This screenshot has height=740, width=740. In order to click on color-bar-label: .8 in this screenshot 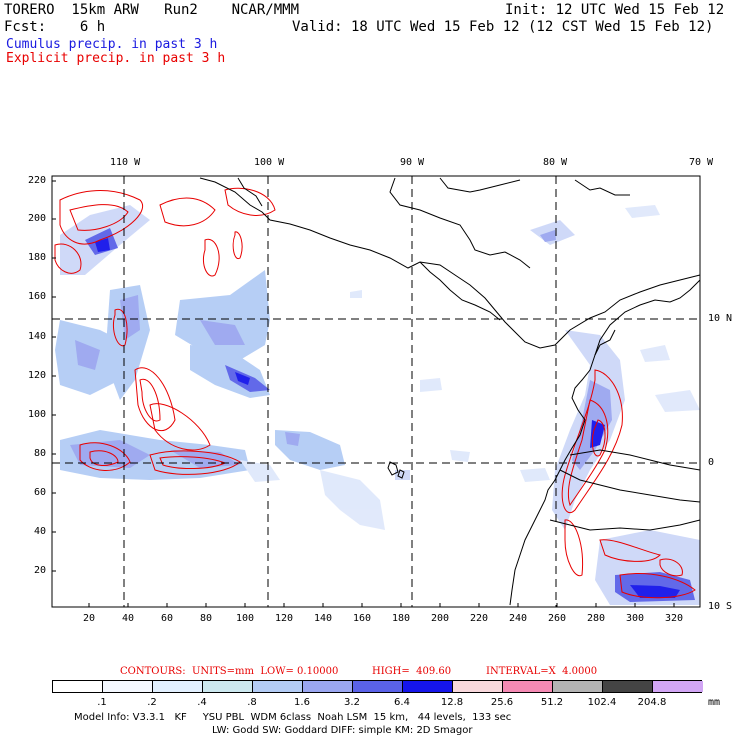, I will do `click(252, 702)`.